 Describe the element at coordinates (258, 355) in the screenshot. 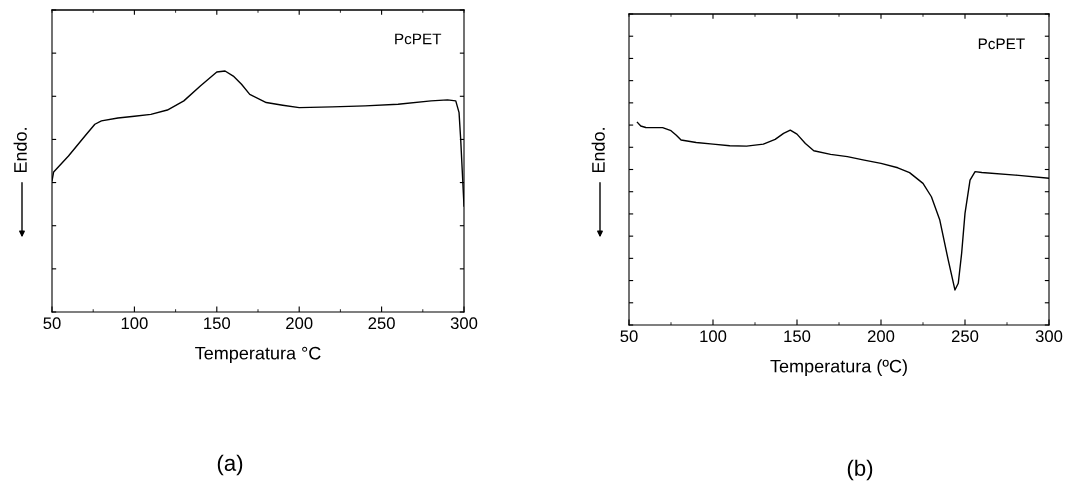

I see `x-axis-title: Temperatura °C` at that location.